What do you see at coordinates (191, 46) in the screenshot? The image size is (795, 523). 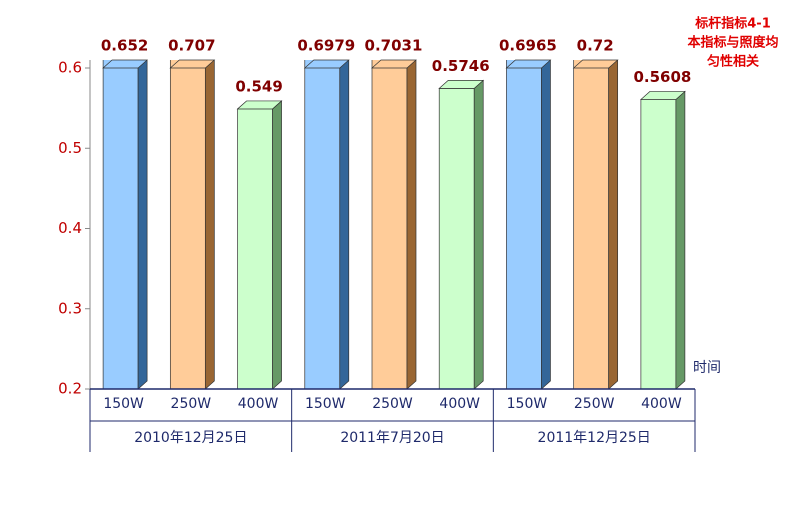 I see `value-label: 0.707` at bounding box center [191, 46].